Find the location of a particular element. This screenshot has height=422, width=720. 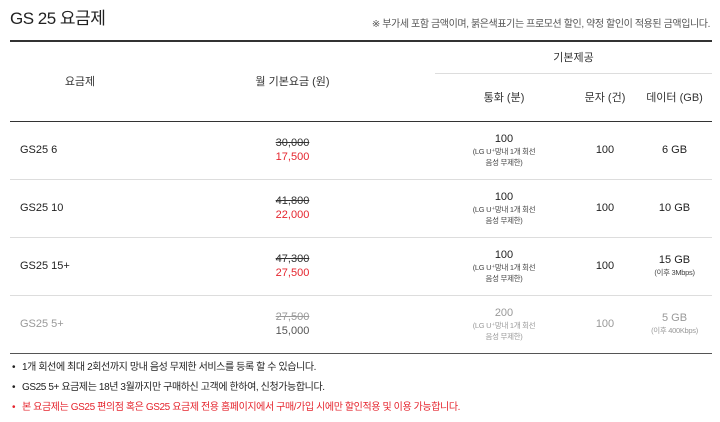

data-note: (이후 3Mbps) is located at coordinates (674, 272).